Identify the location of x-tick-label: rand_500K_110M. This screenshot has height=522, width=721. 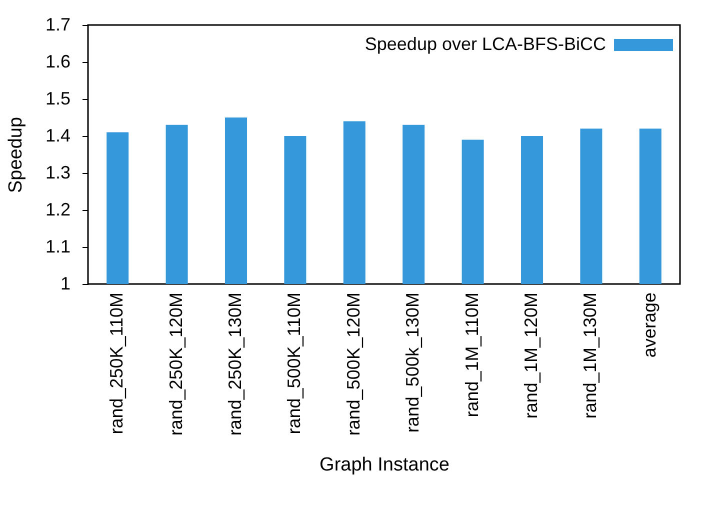
(294, 363).